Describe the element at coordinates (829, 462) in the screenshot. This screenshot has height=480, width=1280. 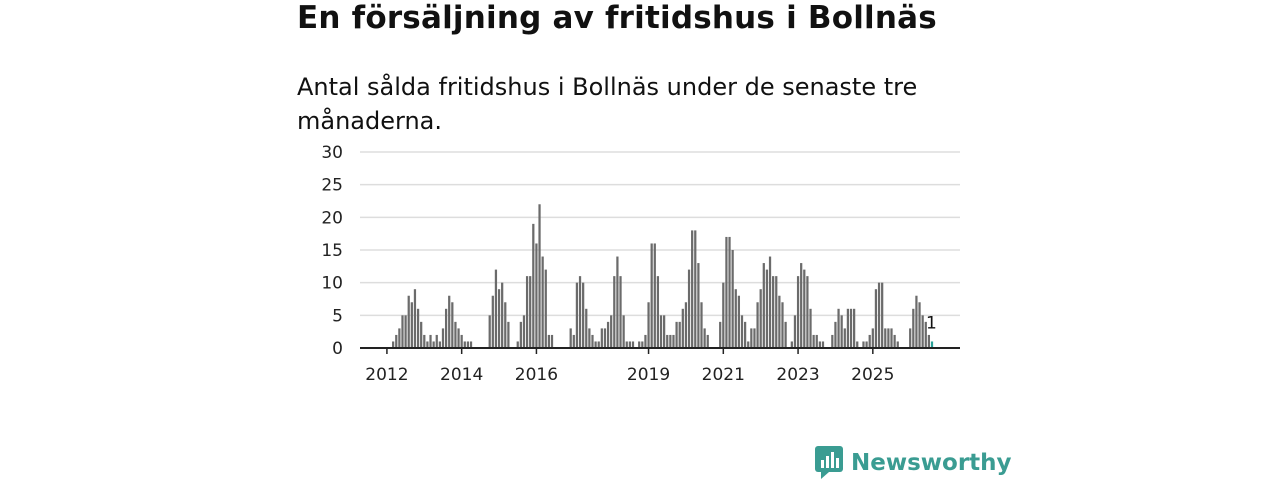
I see `newsworthy-logo-icon` at that location.